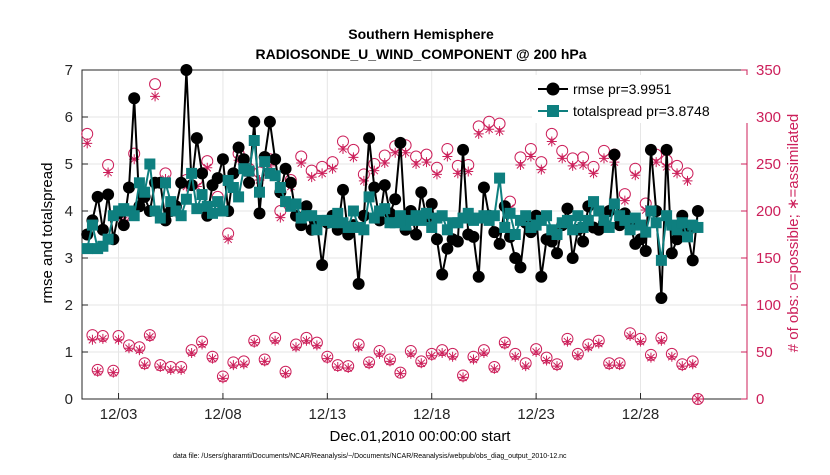 The image size is (830, 475). Describe the element at coordinates (69, 352) in the screenshot. I see `left-tick-label: 1` at that location.